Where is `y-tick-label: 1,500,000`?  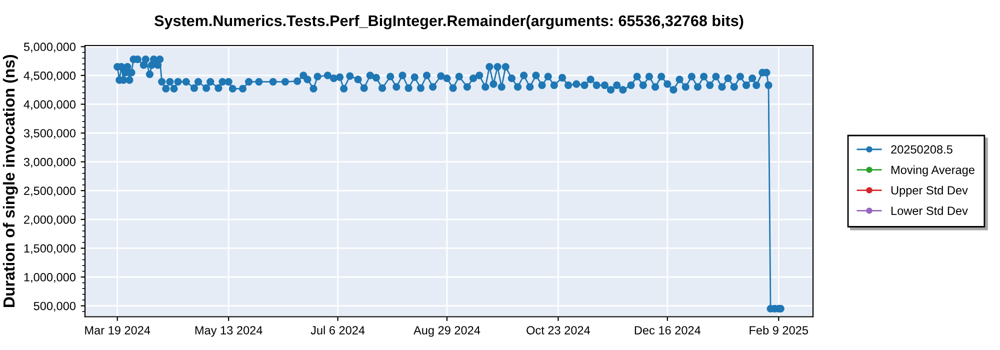
y-tick-label: 1,500,000 is located at coordinates (50, 249).